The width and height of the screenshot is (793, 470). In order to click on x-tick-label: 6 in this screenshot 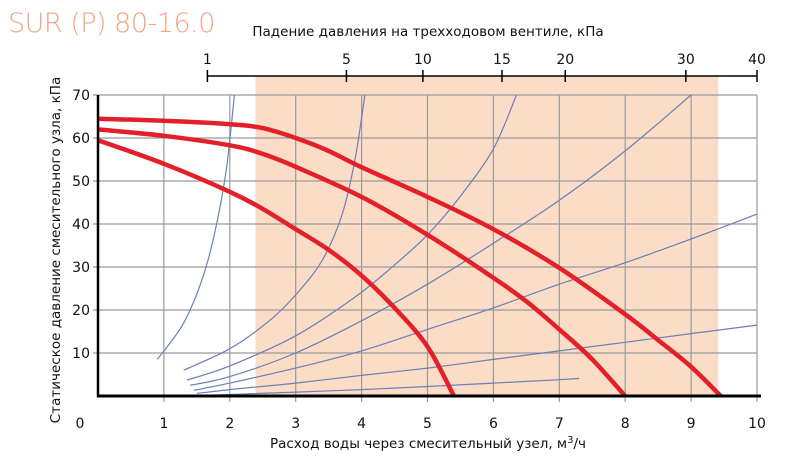, I will do `click(493, 424)`.